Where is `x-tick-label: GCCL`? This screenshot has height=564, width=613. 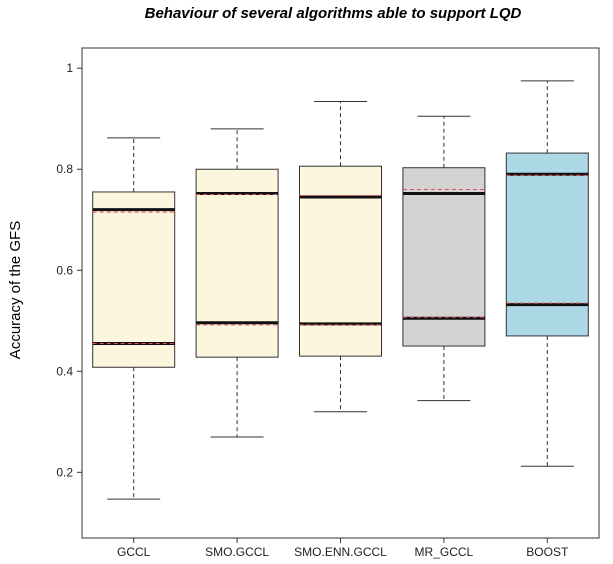
x-tick-label: GCCL is located at coordinates (134, 552).